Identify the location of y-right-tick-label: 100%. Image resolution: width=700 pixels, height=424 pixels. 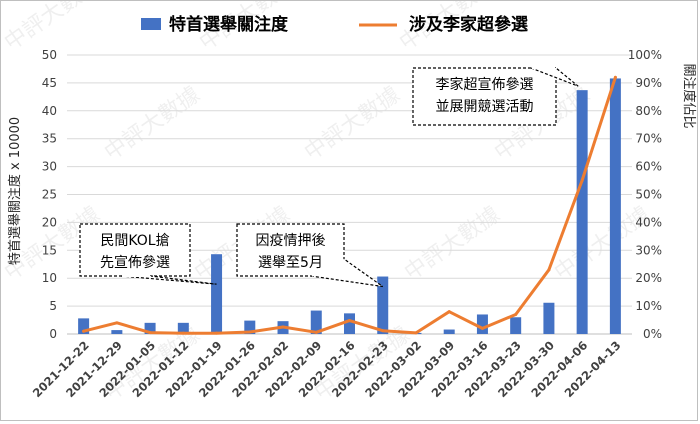
(645, 55).